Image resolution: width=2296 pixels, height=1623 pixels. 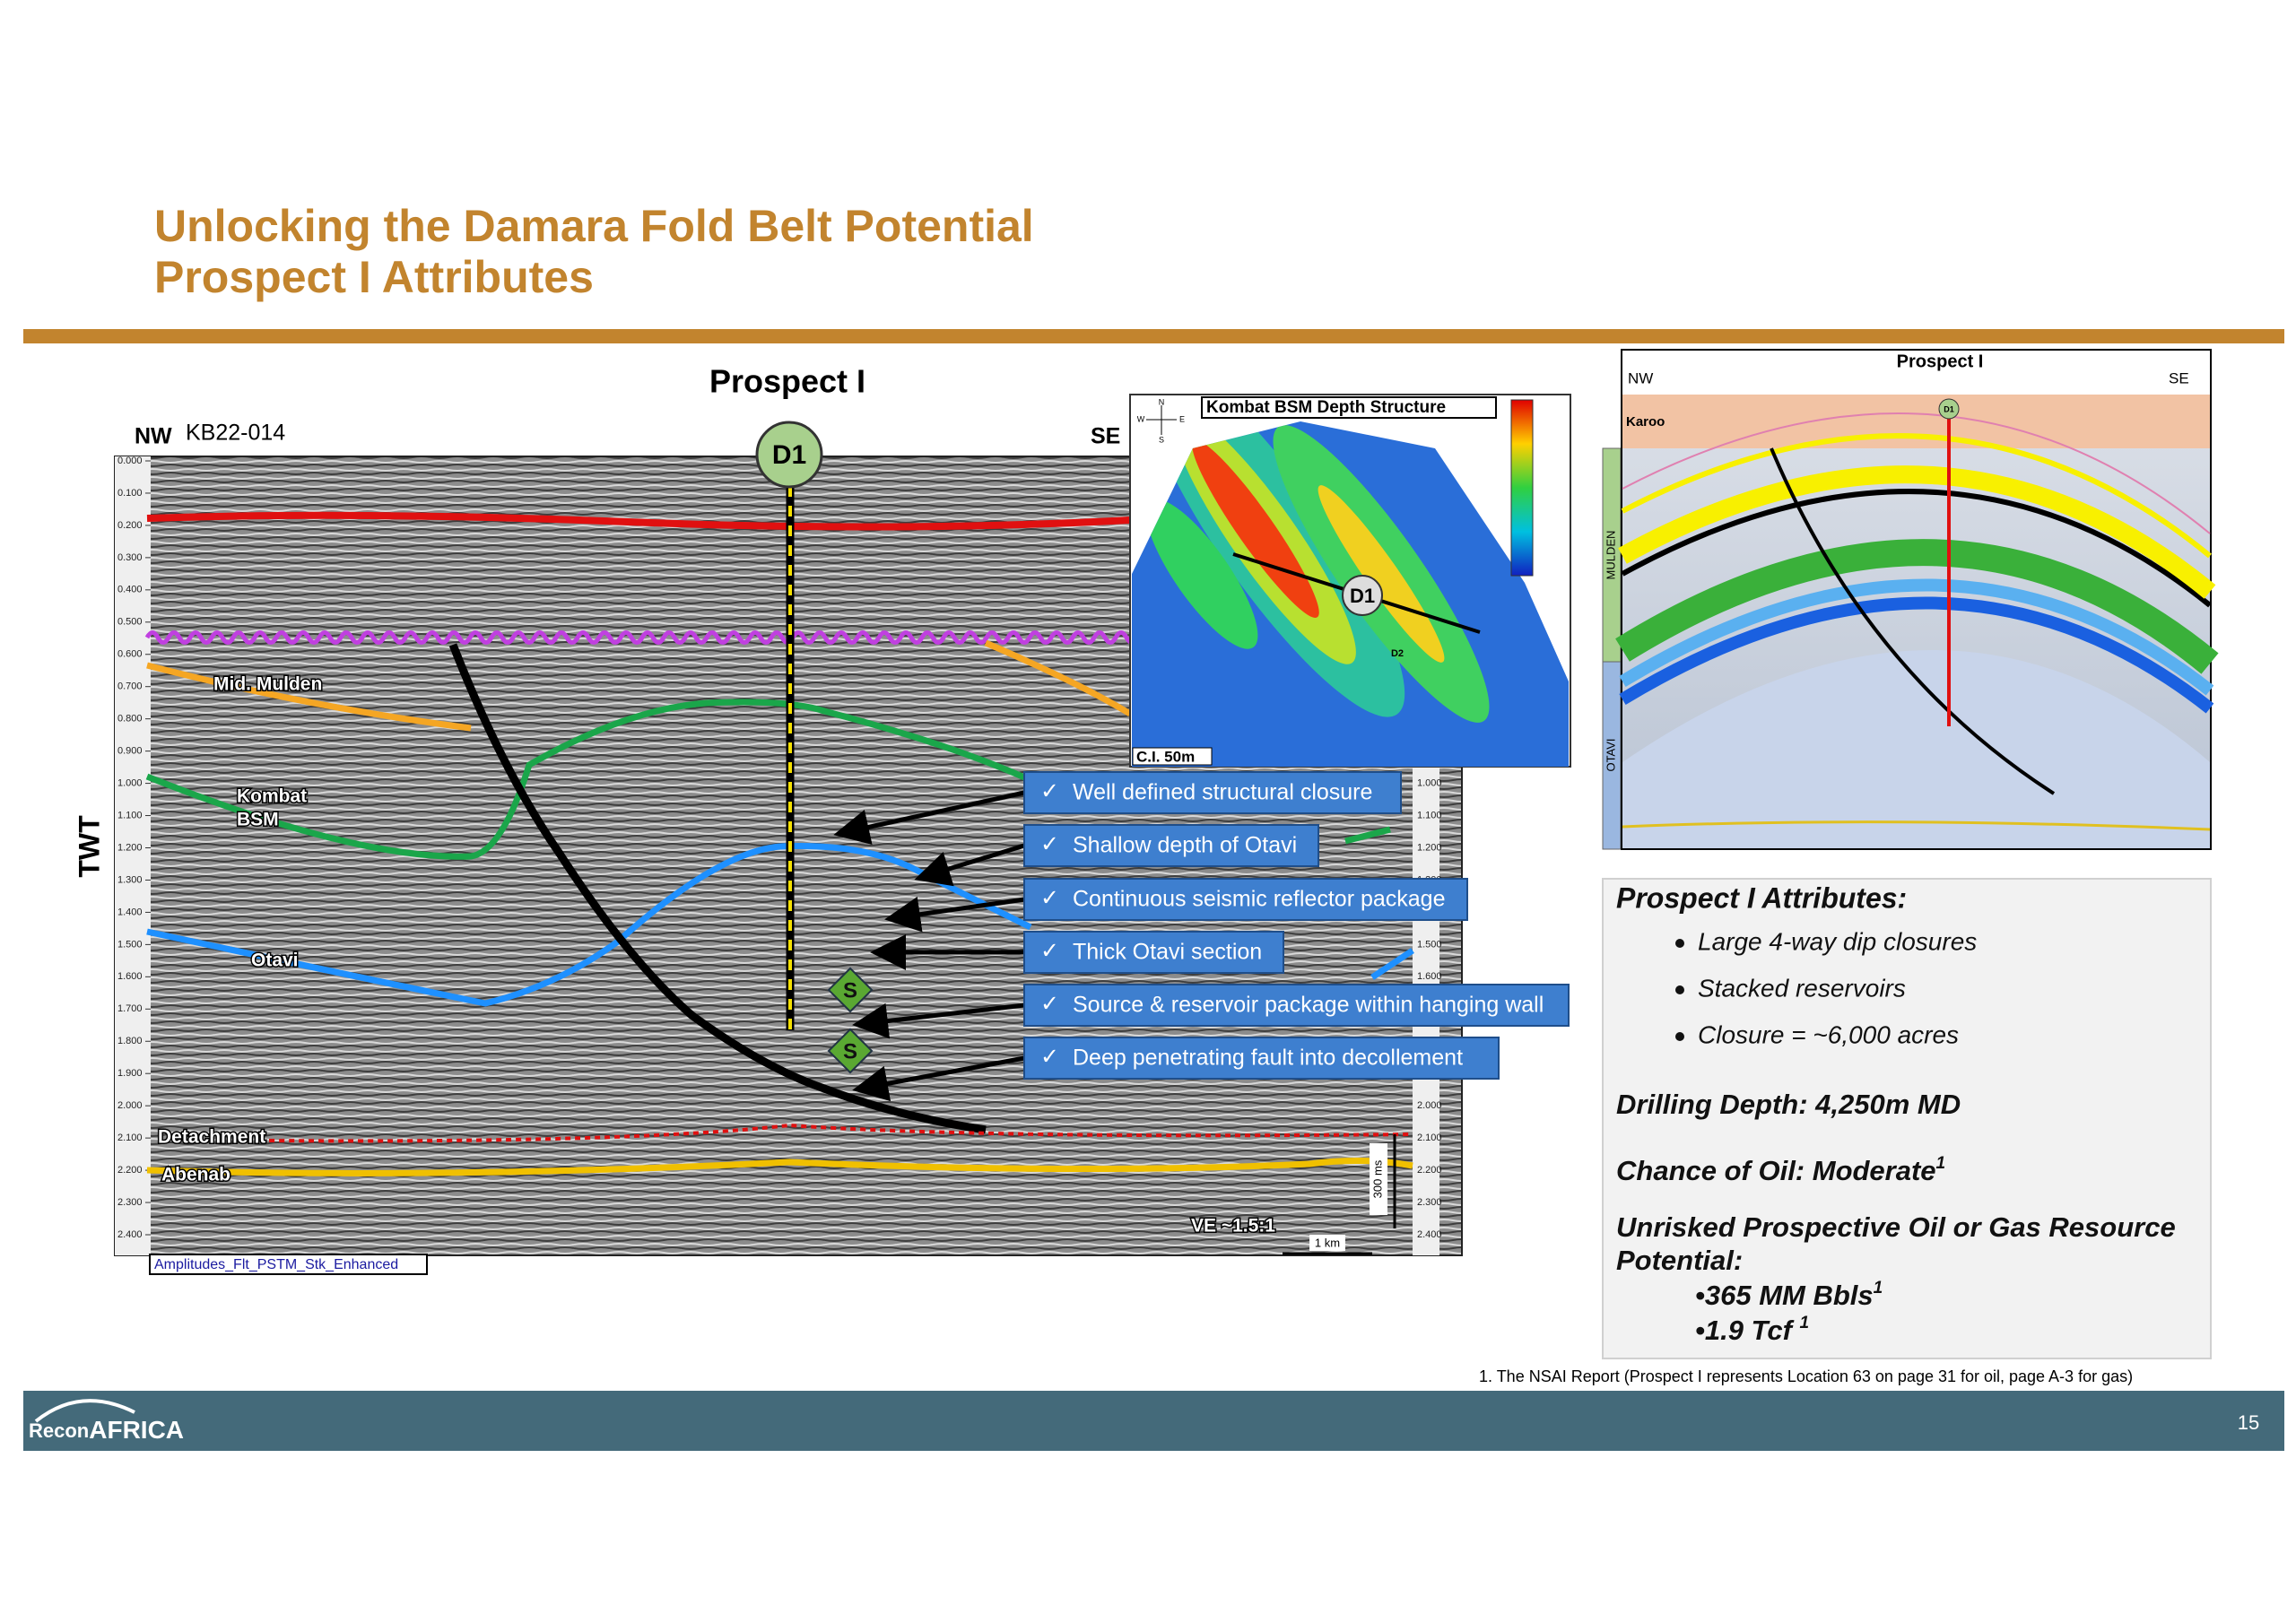 What do you see at coordinates (275, 960) in the screenshot?
I see `horizon-label: Otavi` at bounding box center [275, 960].